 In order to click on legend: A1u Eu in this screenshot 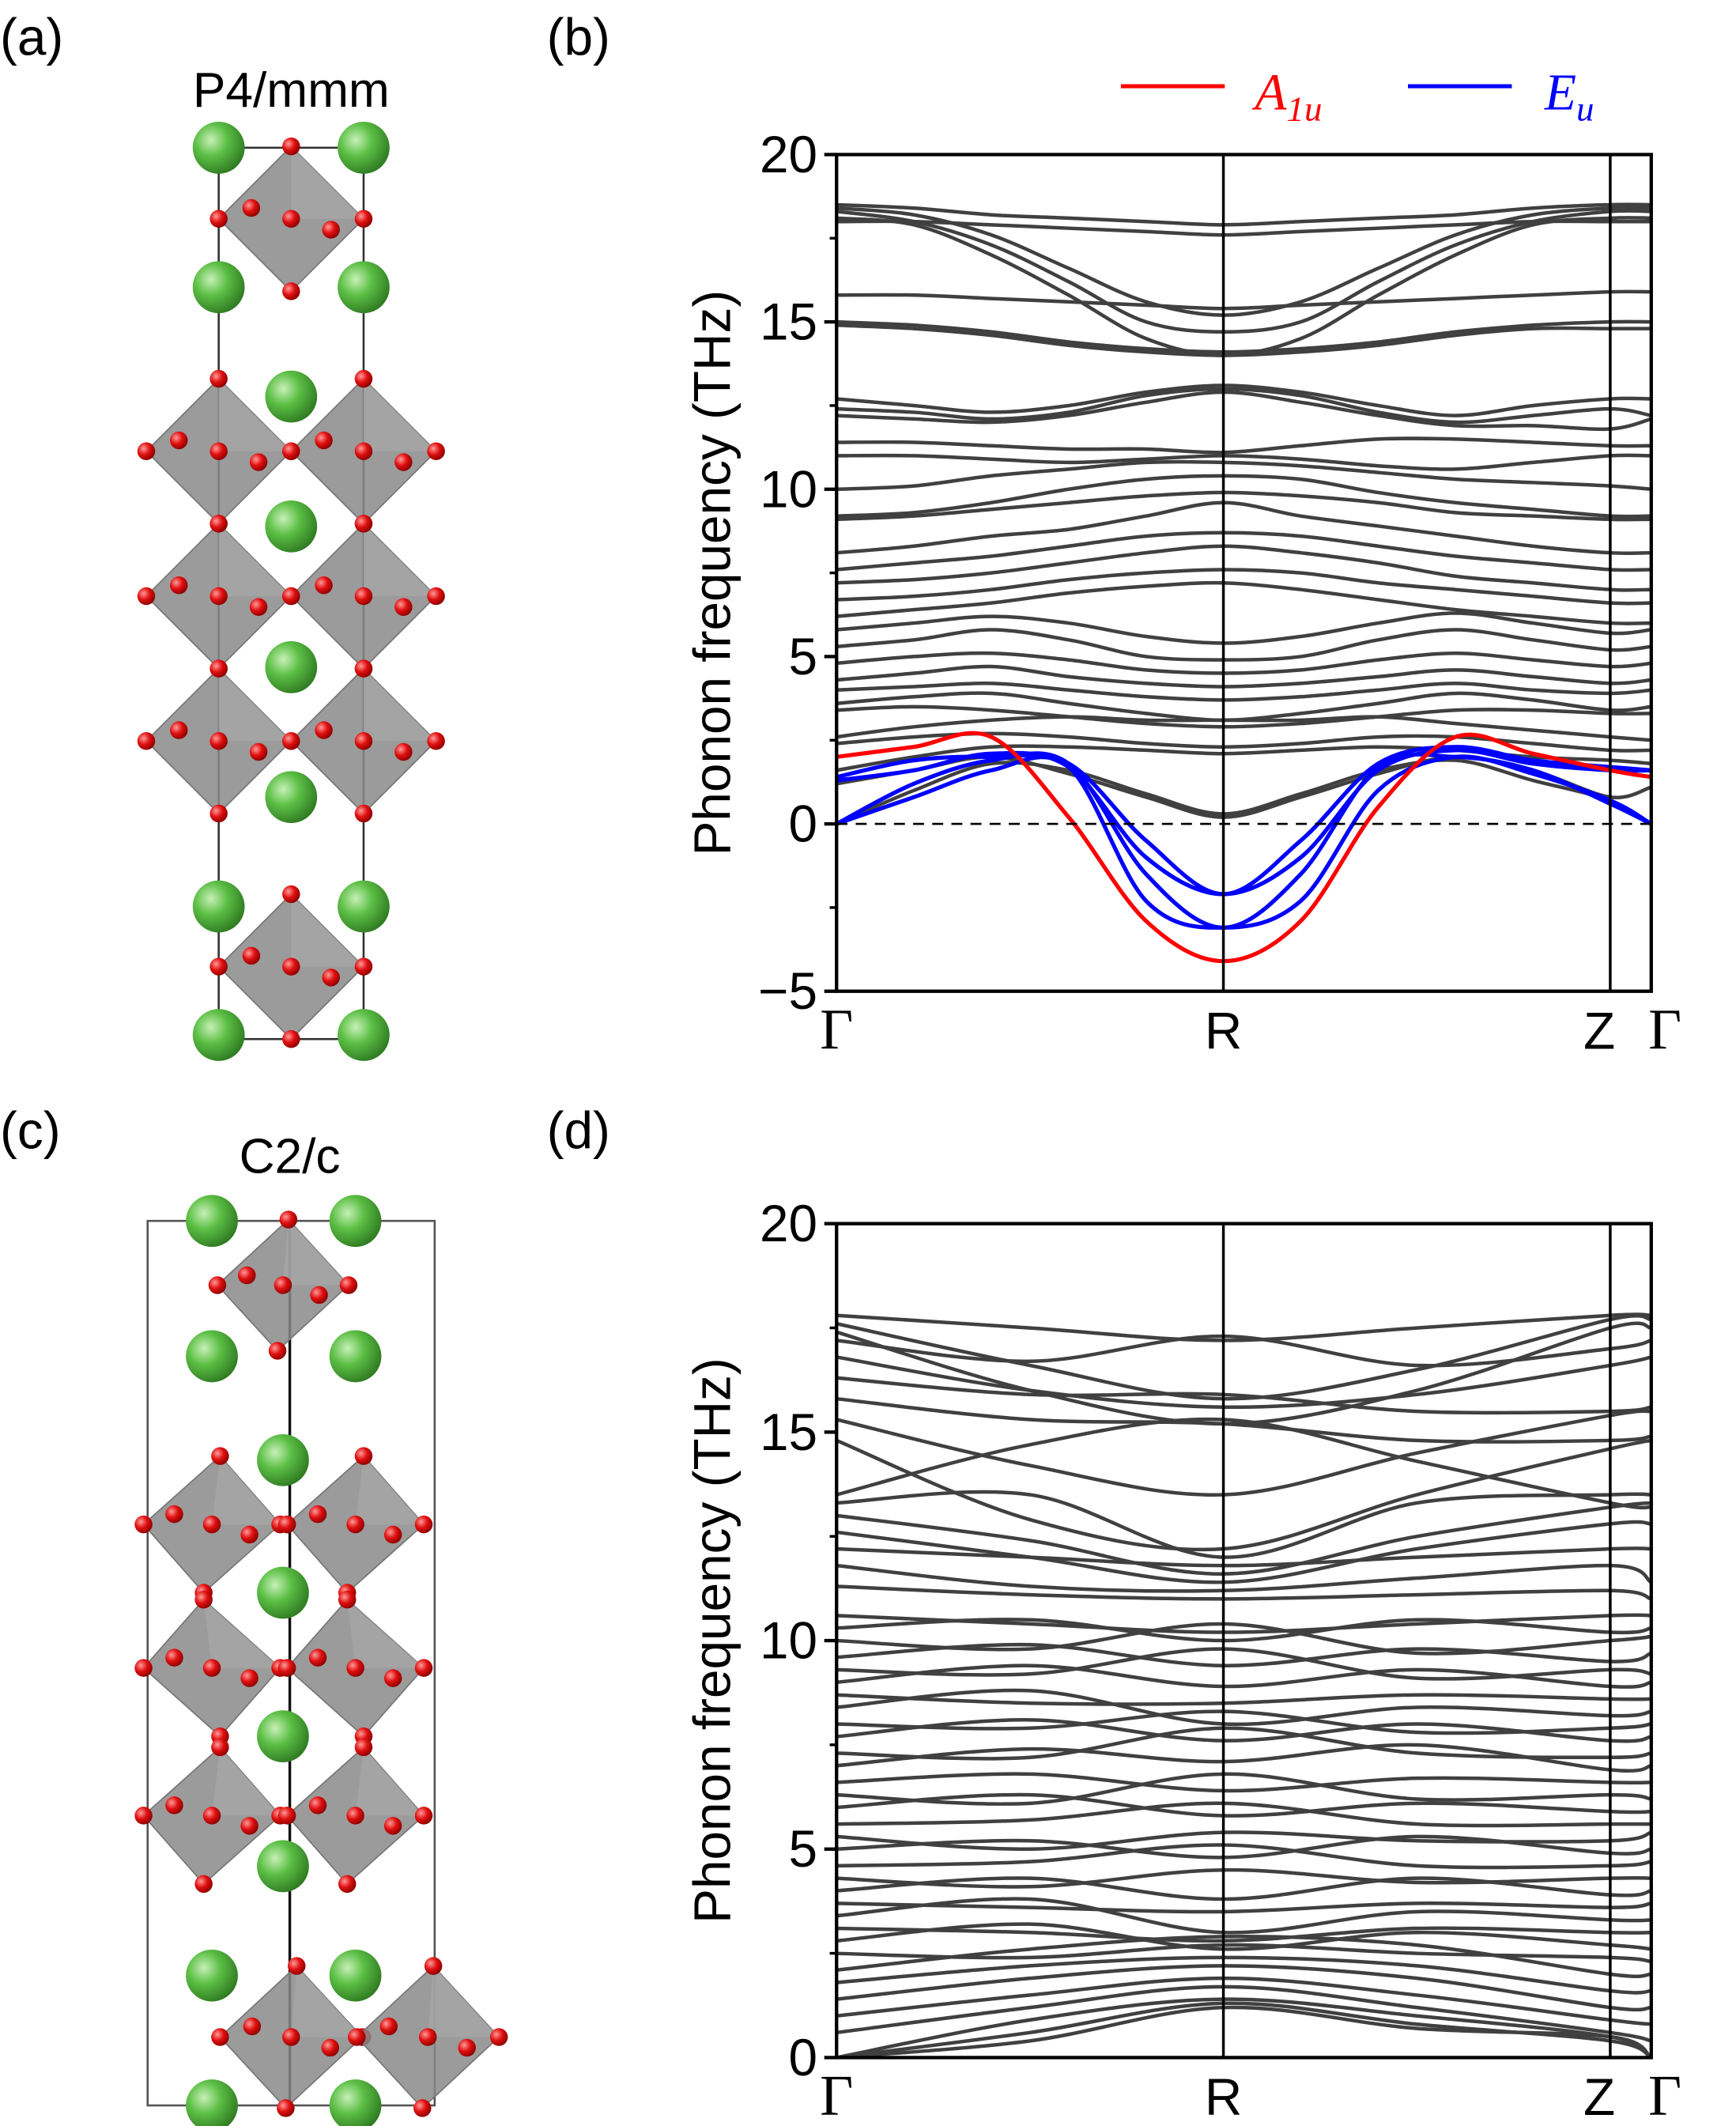, I will do `click(1357, 95)`.